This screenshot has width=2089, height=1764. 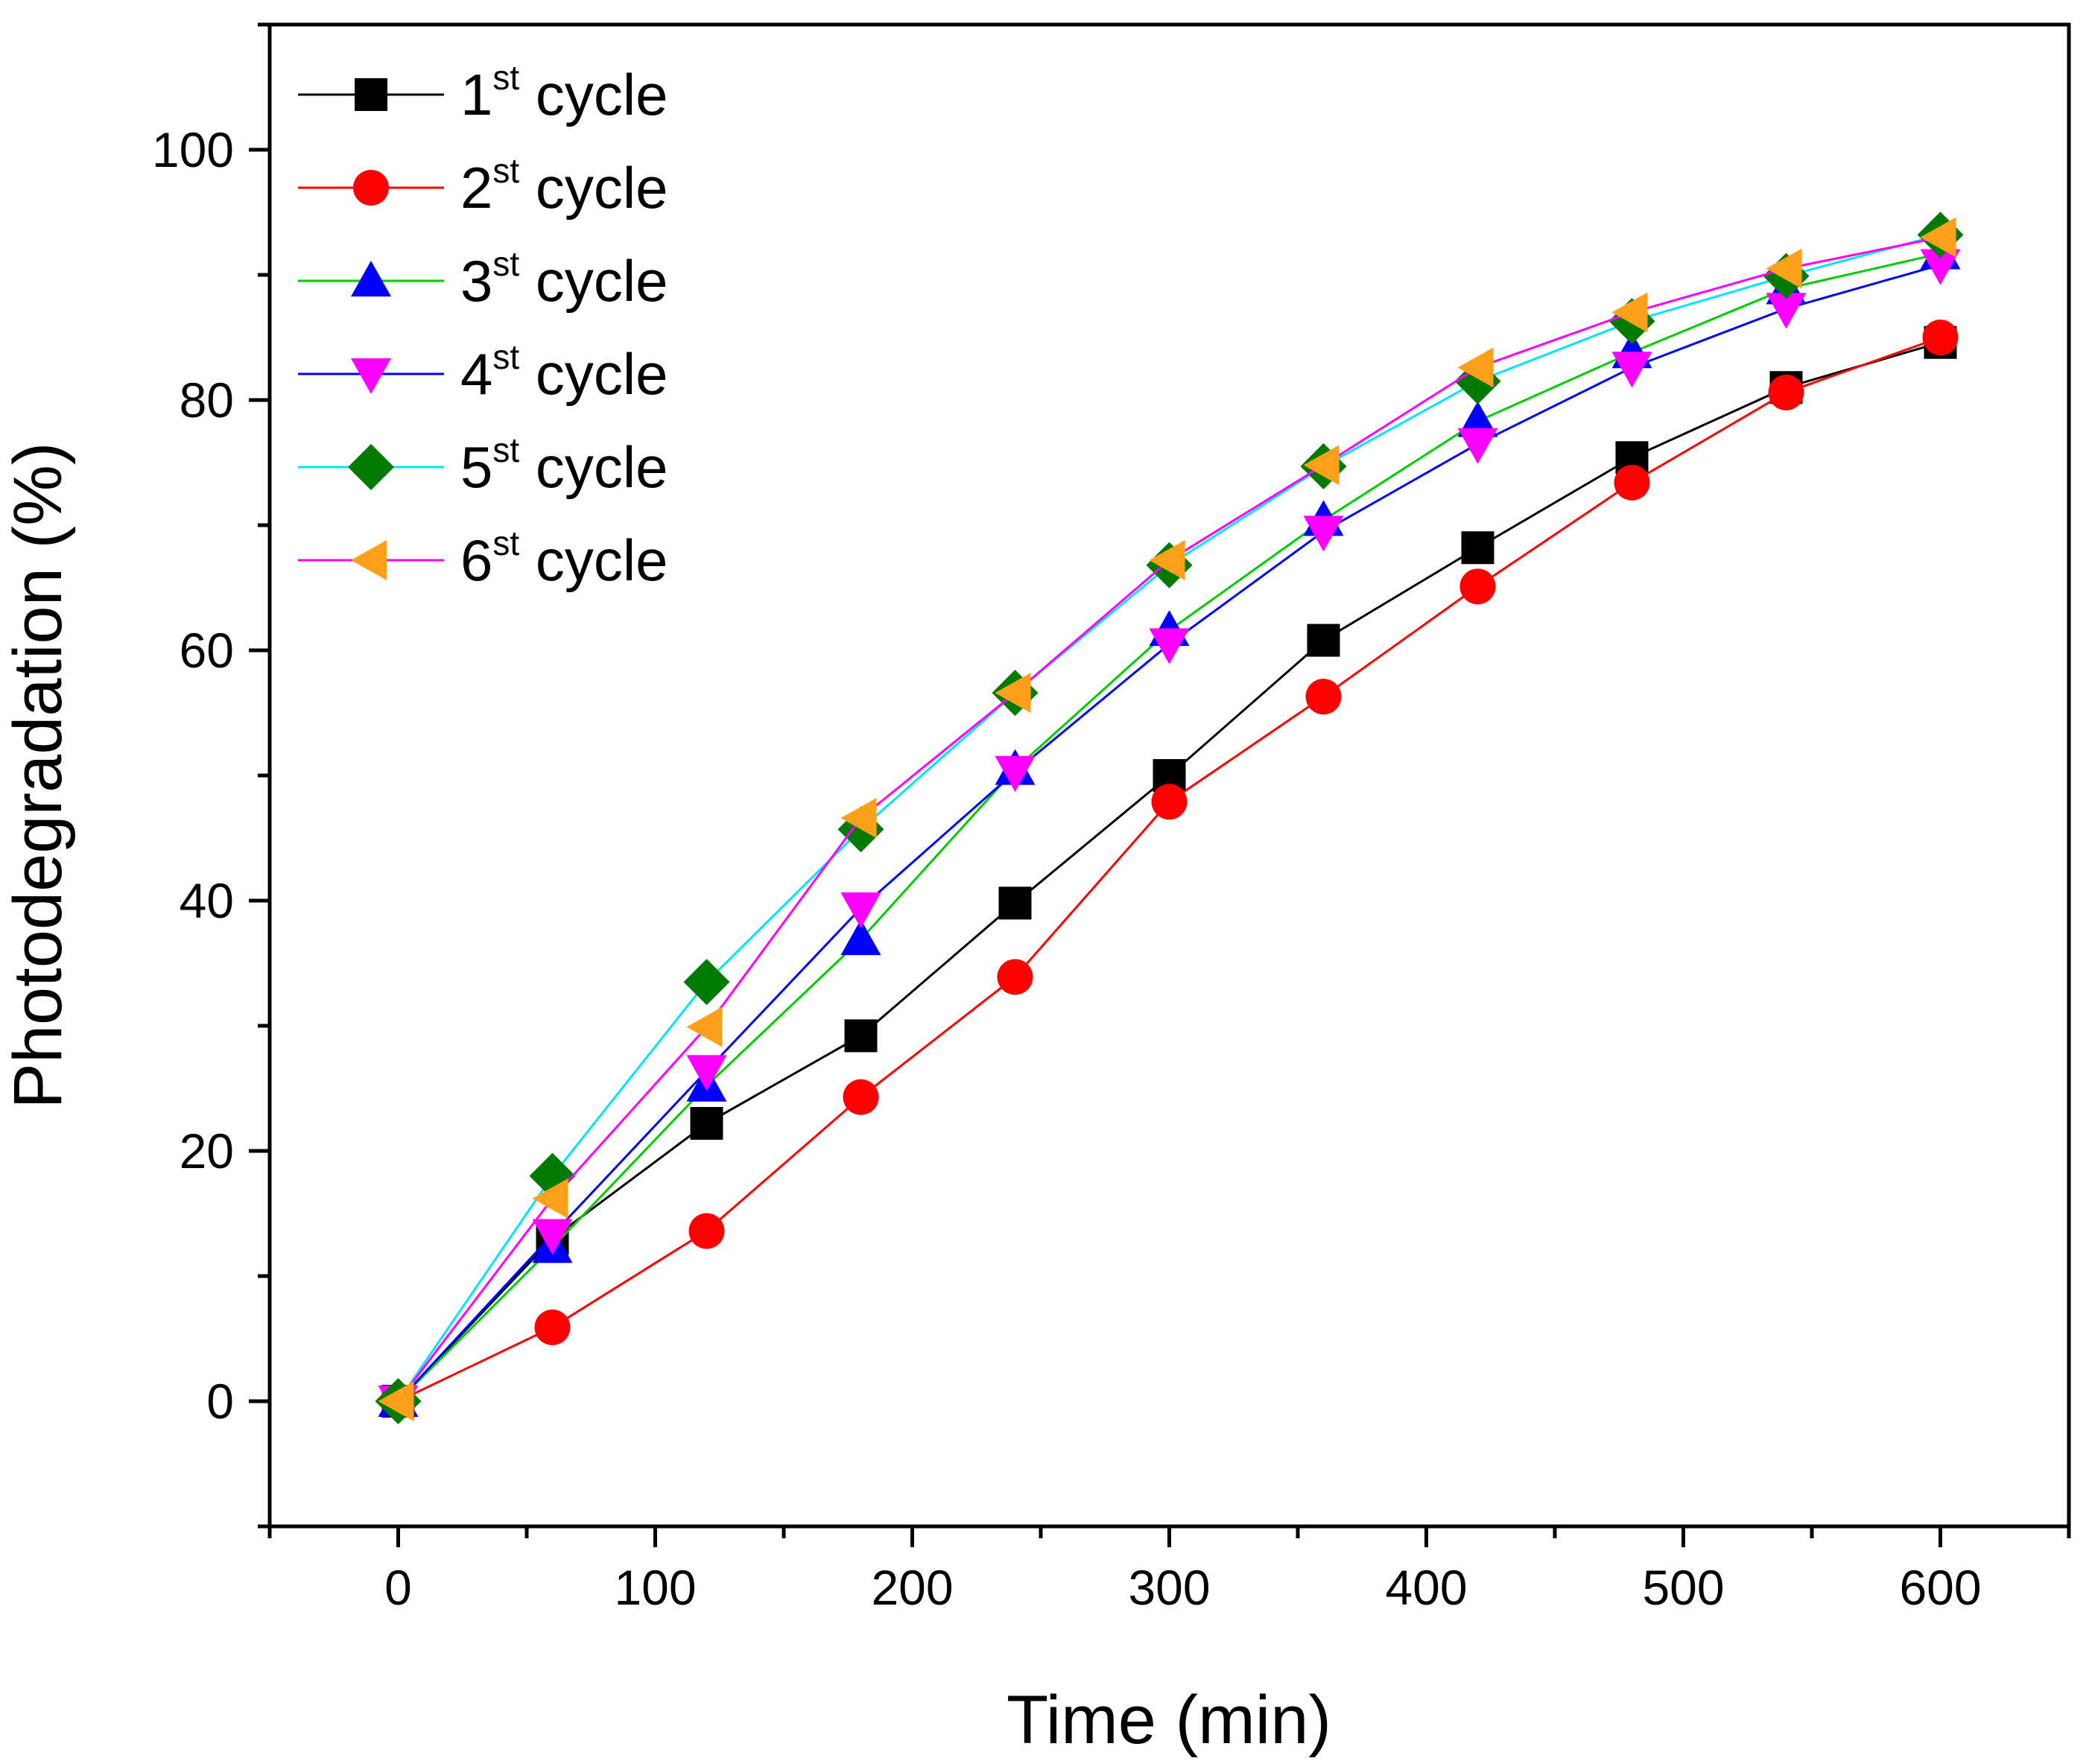 What do you see at coordinates (476, 467) in the screenshot?
I see `legend-label-number: 5` at bounding box center [476, 467].